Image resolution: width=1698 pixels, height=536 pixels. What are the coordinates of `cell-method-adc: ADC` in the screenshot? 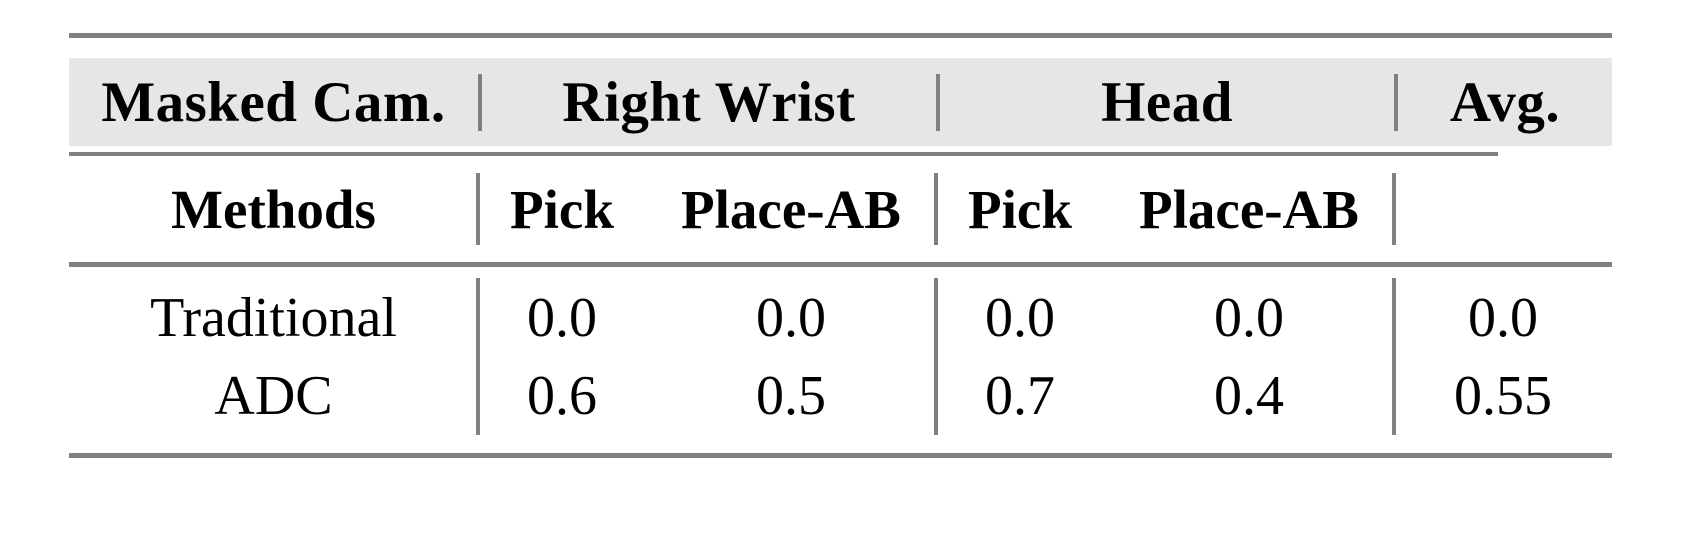 It's located at (273, 396).